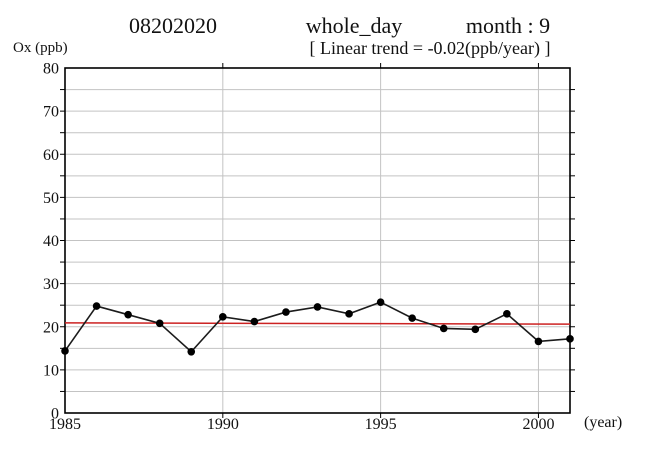  I want to click on y-tick-label: 20, so click(51, 327).